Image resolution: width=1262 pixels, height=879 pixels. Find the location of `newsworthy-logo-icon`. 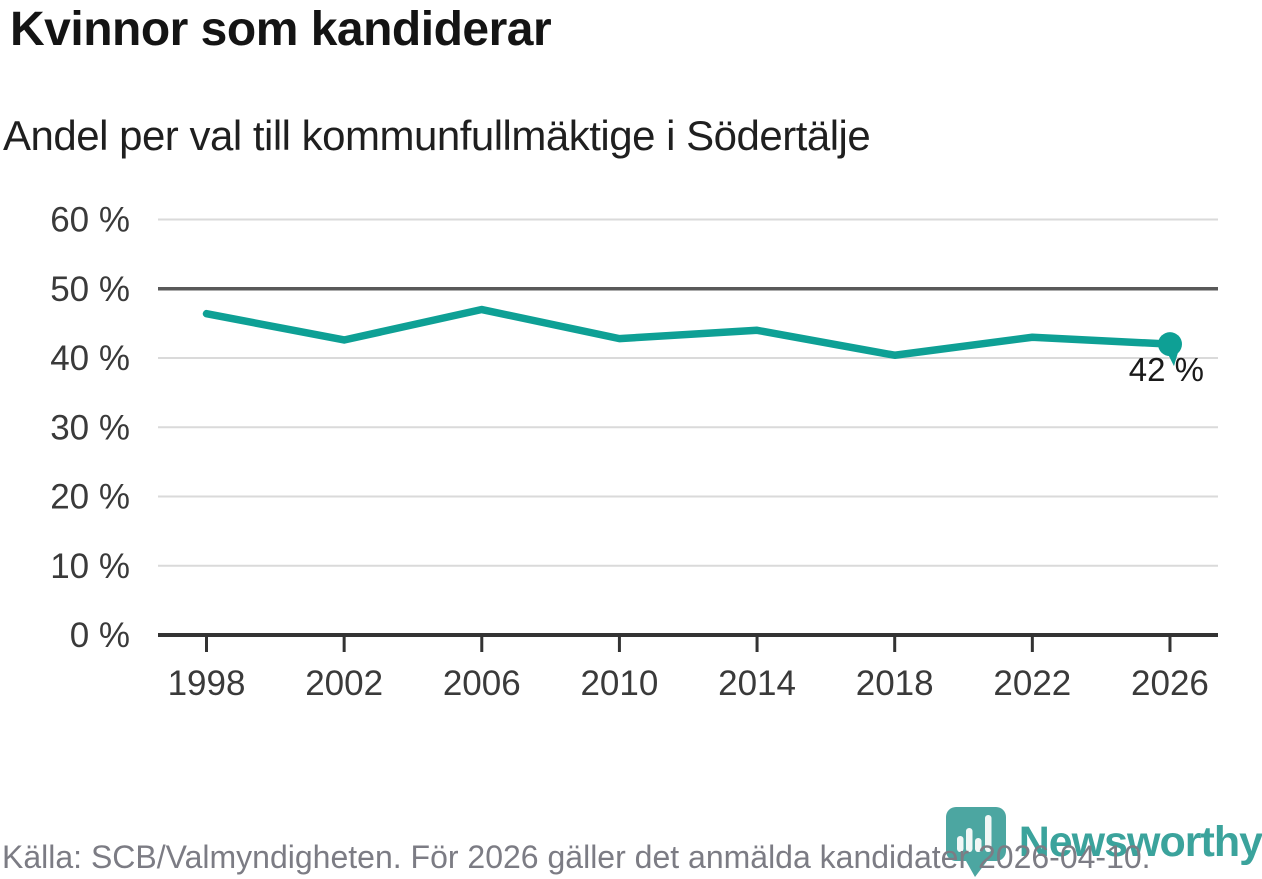

newsworthy-logo-icon is located at coordinates (975, 842).